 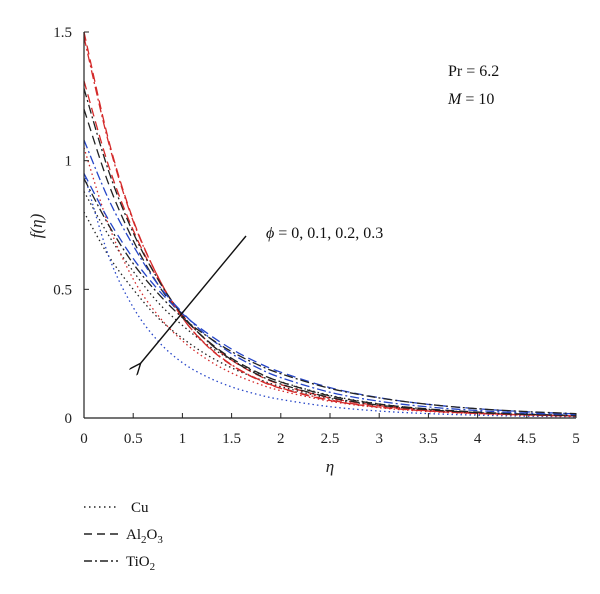 I want to click on phi-arrow-label: ϕ = 0, 0.1, 0.2, 0.3, so click(x=324, y=233).